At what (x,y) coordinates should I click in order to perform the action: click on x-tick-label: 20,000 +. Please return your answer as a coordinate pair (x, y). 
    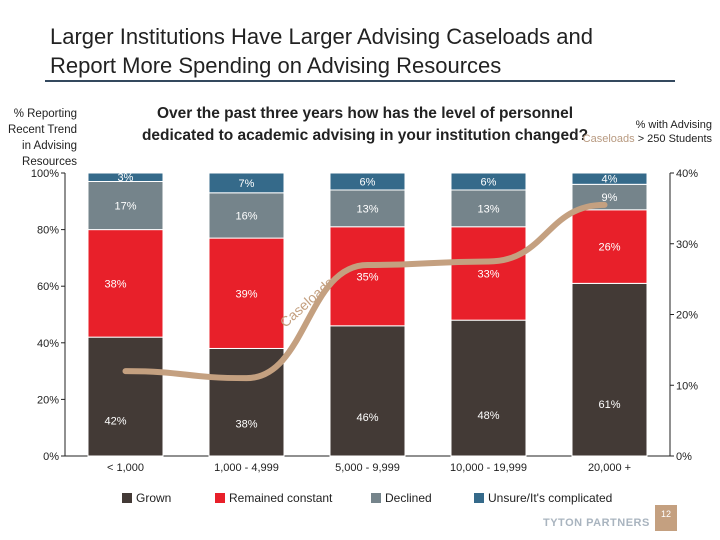
    Looking at the image, I should click on (609, 468).